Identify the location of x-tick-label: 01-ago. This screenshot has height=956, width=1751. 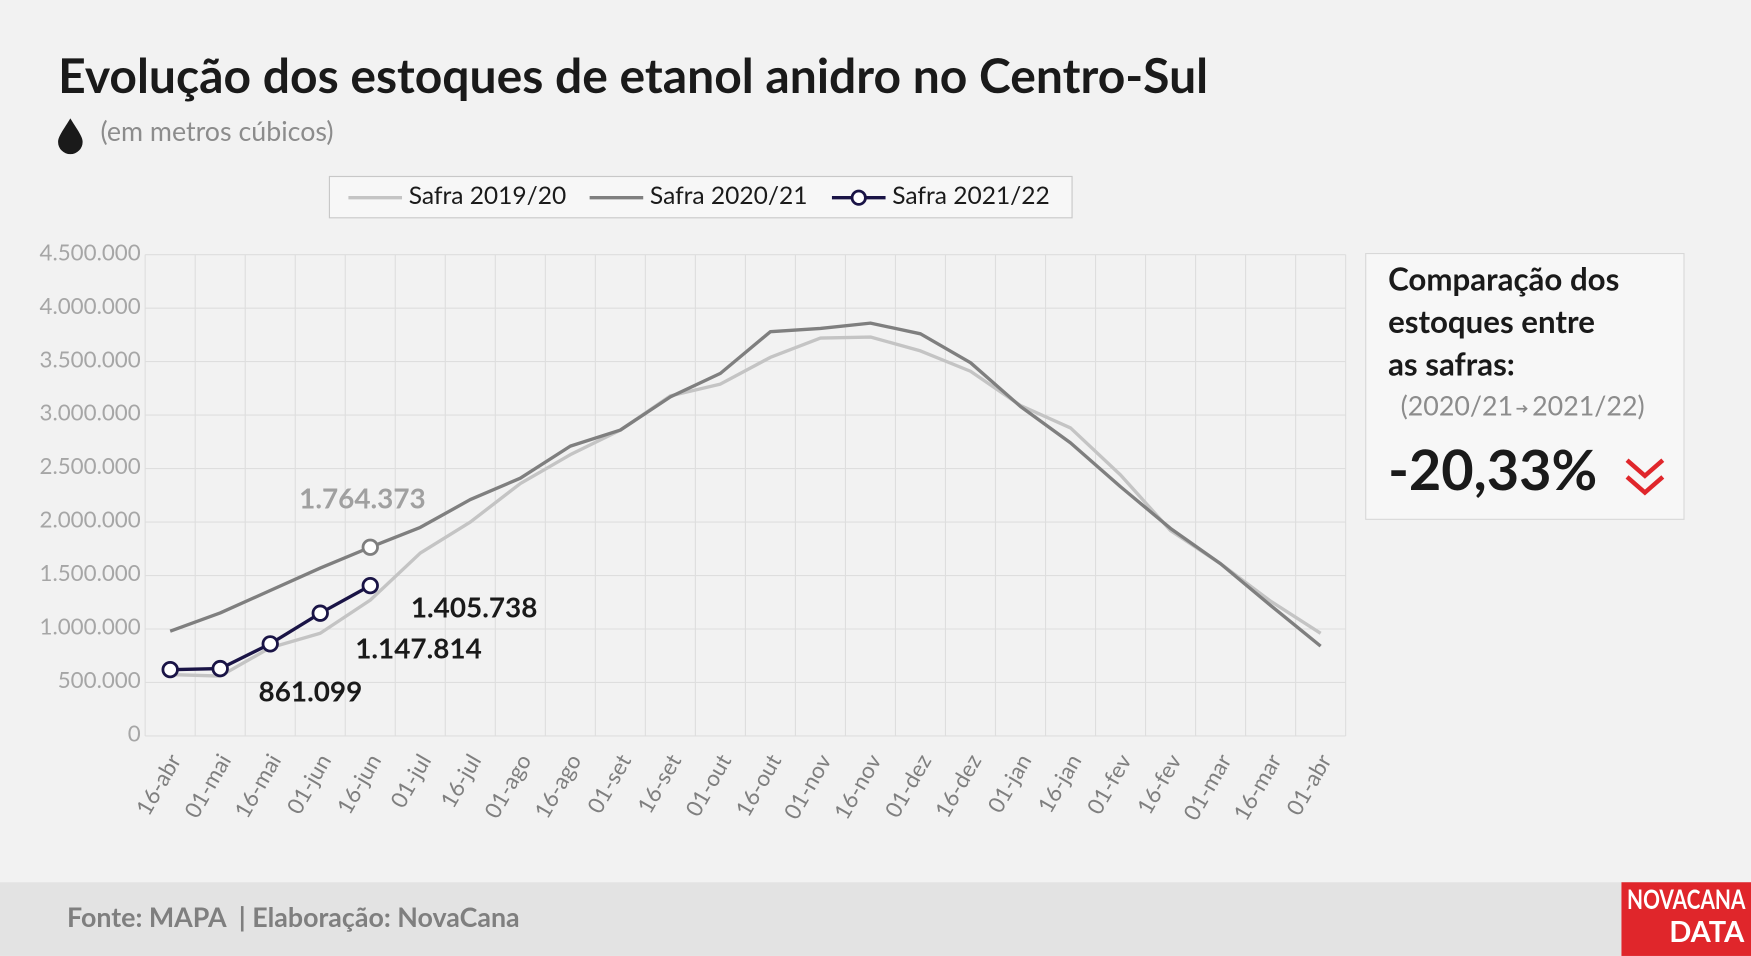
(507, 786).